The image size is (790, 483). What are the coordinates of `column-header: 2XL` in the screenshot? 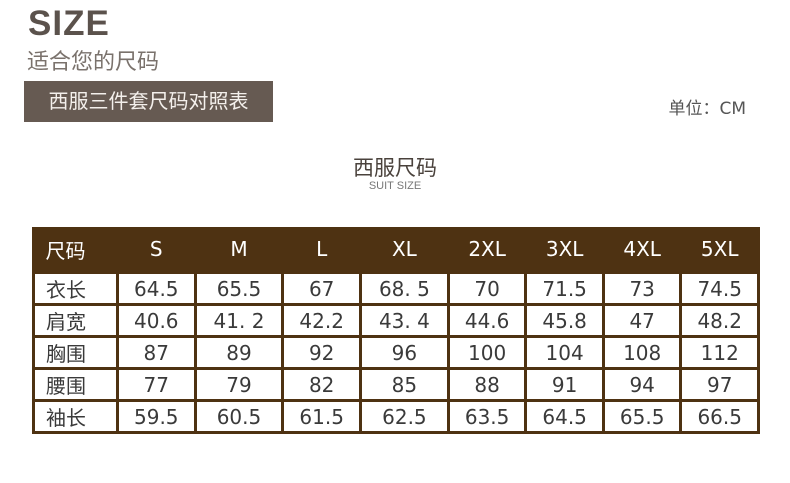 It's located at (487, 250).